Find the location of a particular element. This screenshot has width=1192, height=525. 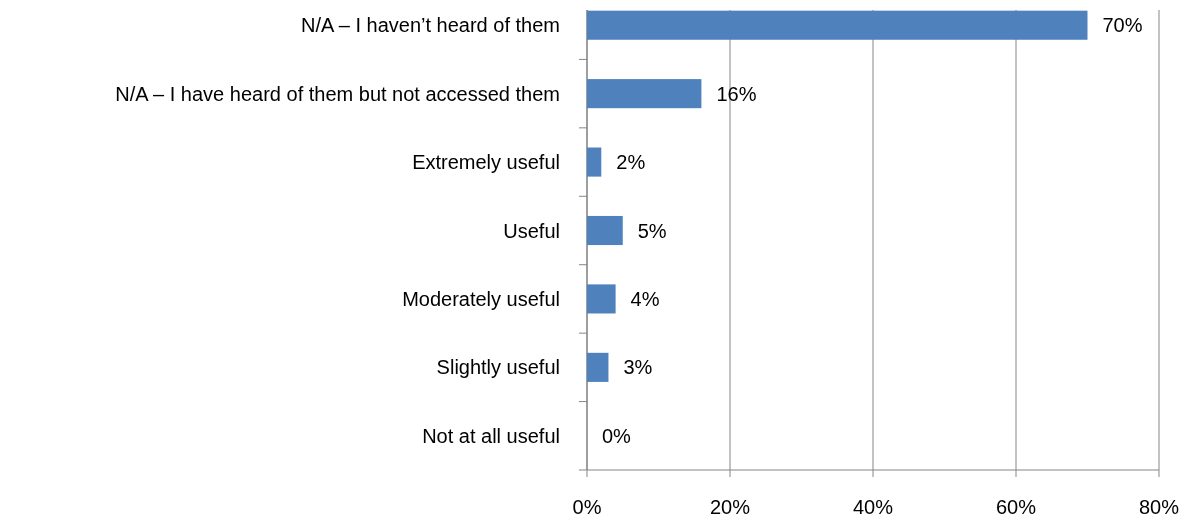

x-tick-label: 80% is located at coordinates (1159, 507).